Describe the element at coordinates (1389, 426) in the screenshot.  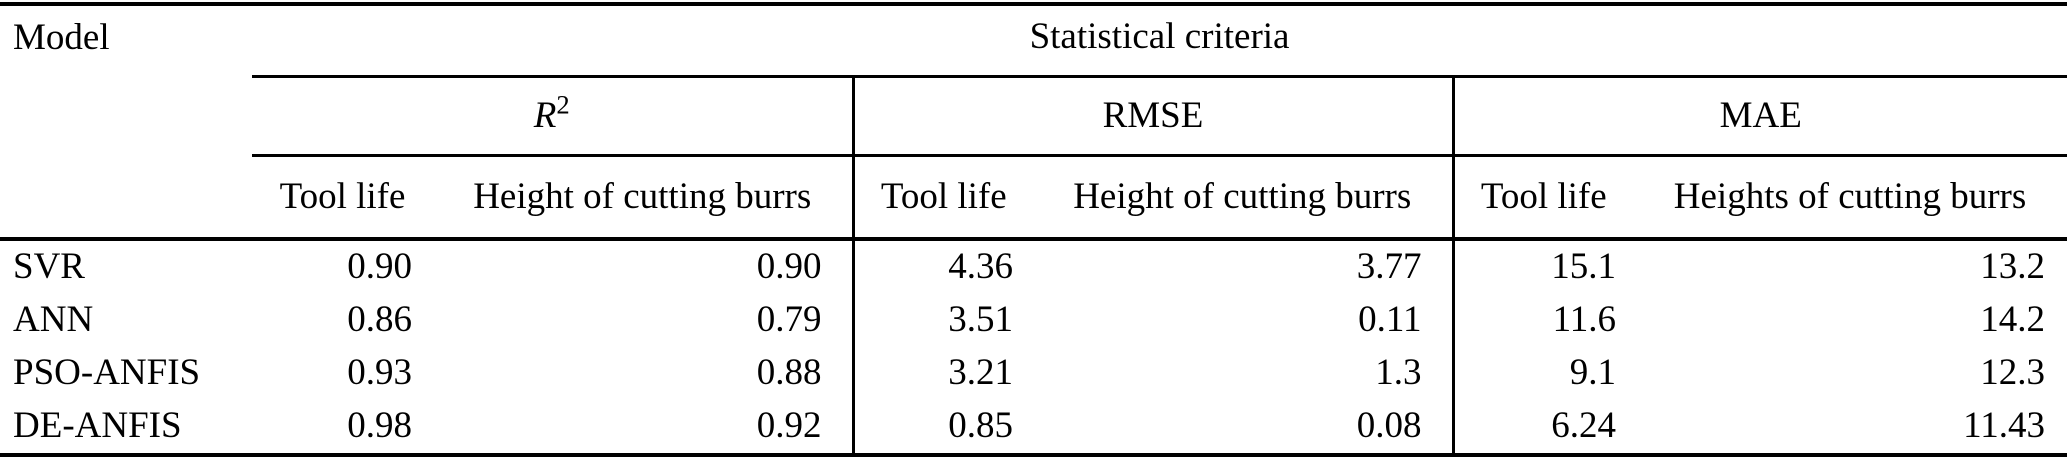
I see `cell-rmse-height-burrs: 0.08` at that location.